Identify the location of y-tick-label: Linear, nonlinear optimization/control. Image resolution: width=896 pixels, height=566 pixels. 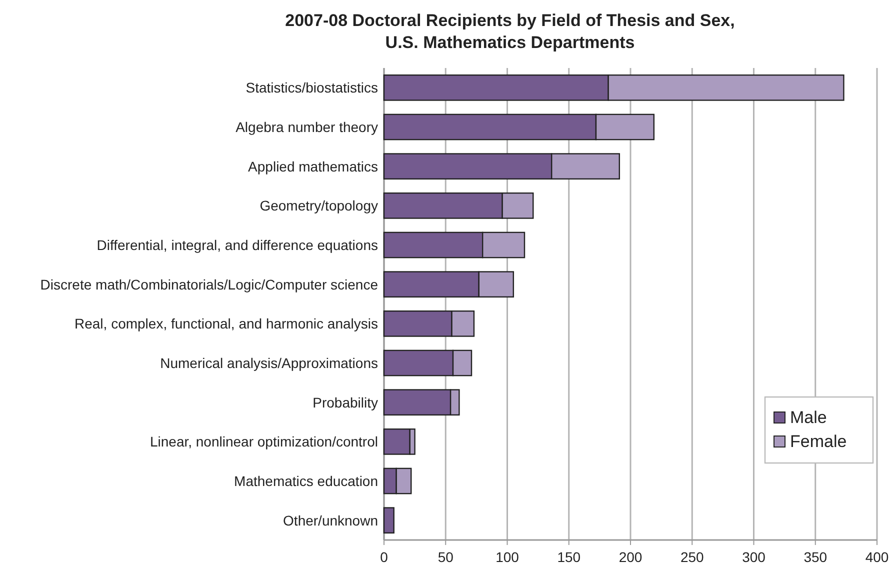
(264, 442).